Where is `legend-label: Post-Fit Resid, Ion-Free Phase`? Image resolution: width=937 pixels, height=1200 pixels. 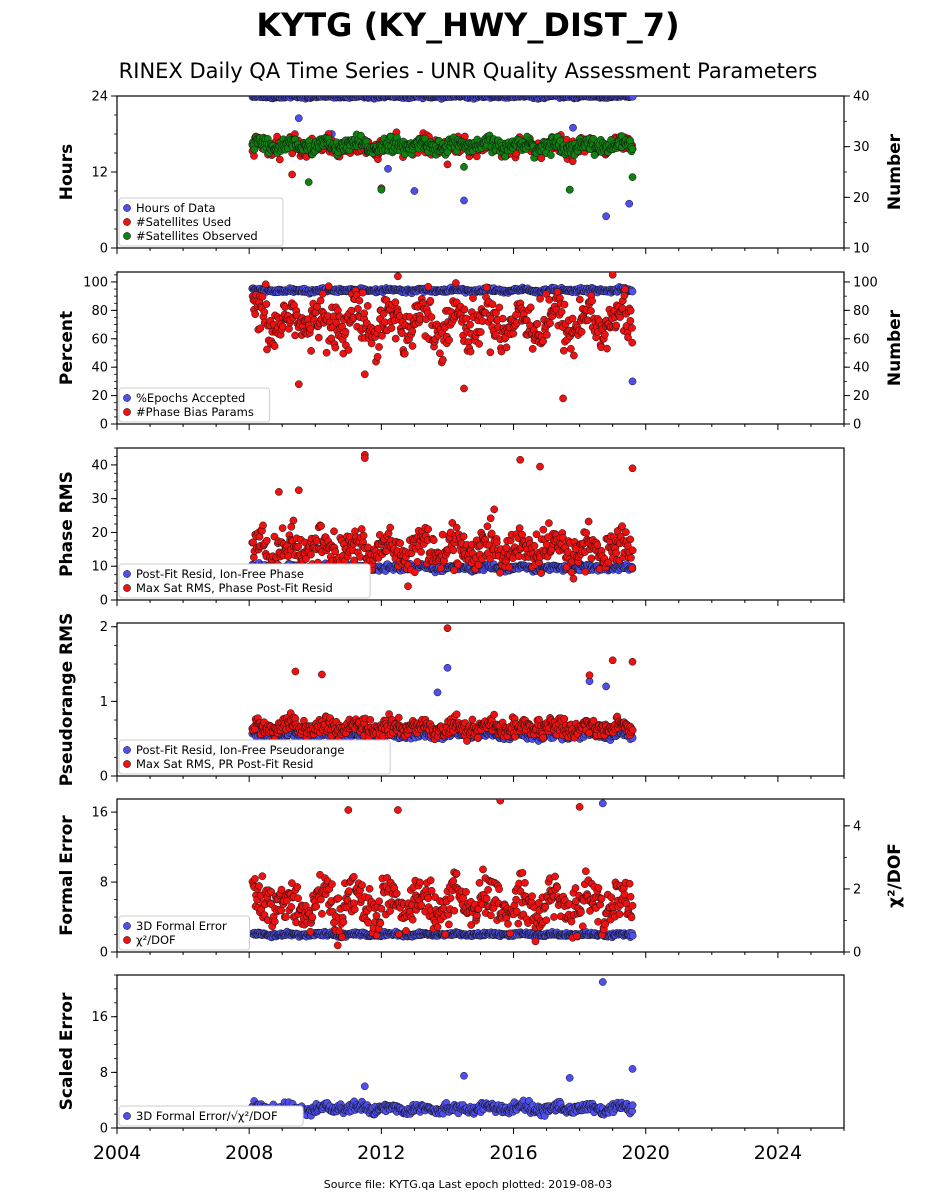
legend-label: Post-Fit Resid, Ion-Free Phase is located at coordinates (220, 574).